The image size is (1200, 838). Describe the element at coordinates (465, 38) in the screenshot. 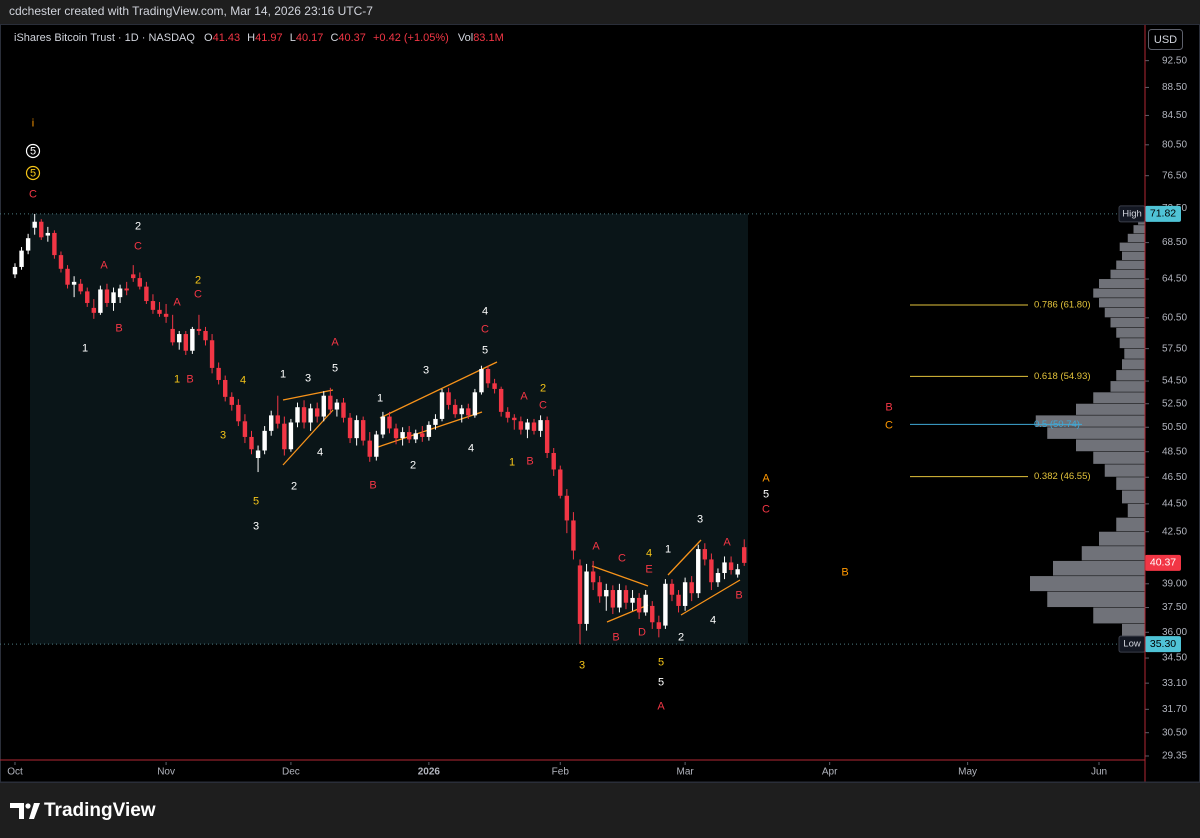

I see `legend-key: Vol` at that location.